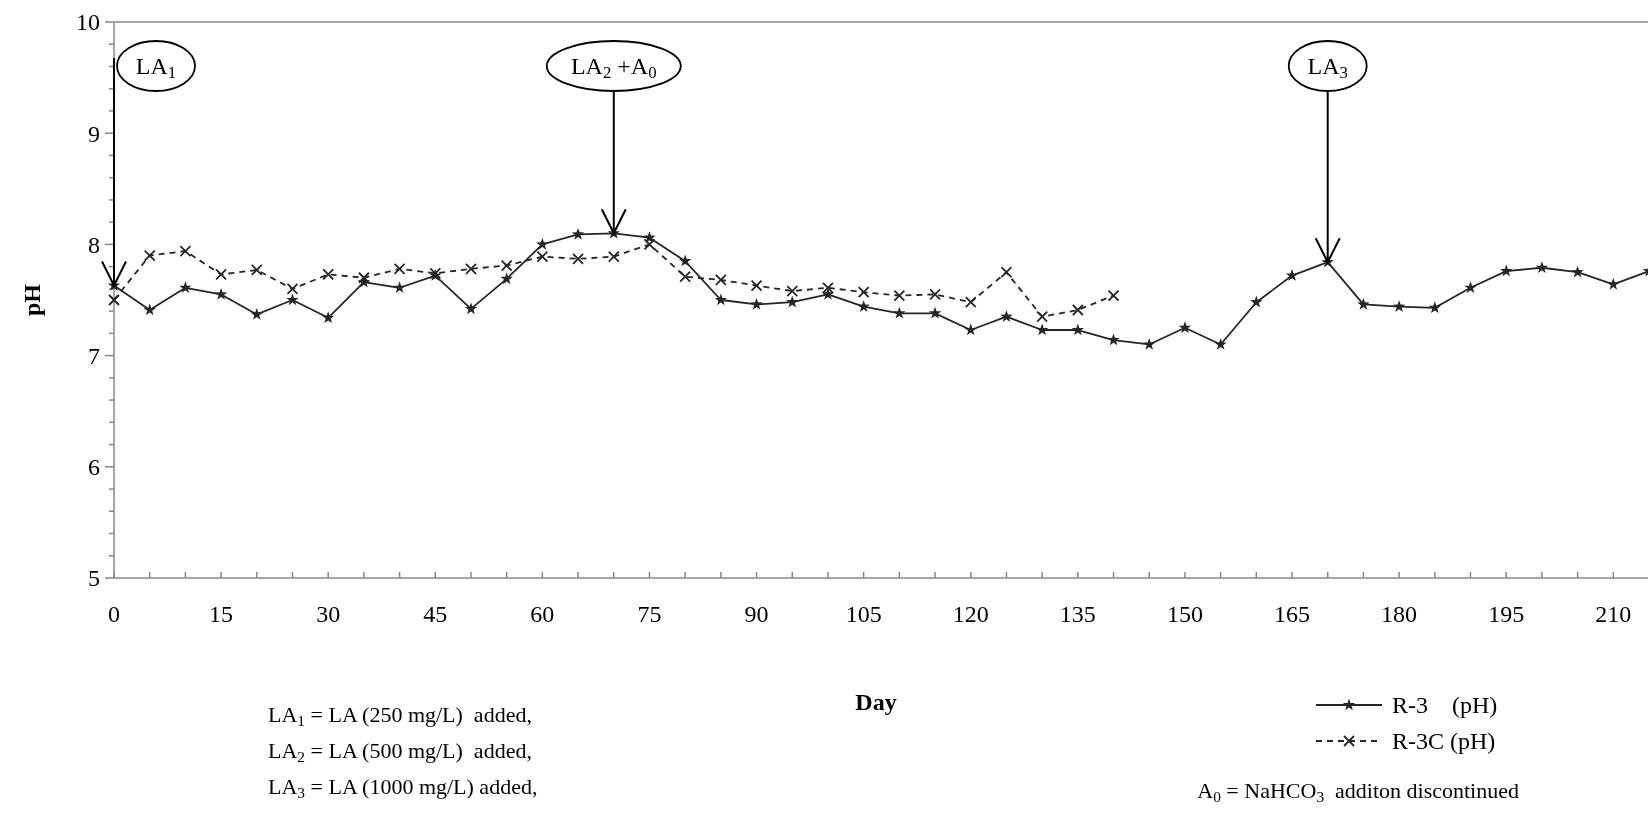 Image resolution: width=1648 pixels, height=819 pixels. I want to click on x-tick-label: 105, so click(863, 614).